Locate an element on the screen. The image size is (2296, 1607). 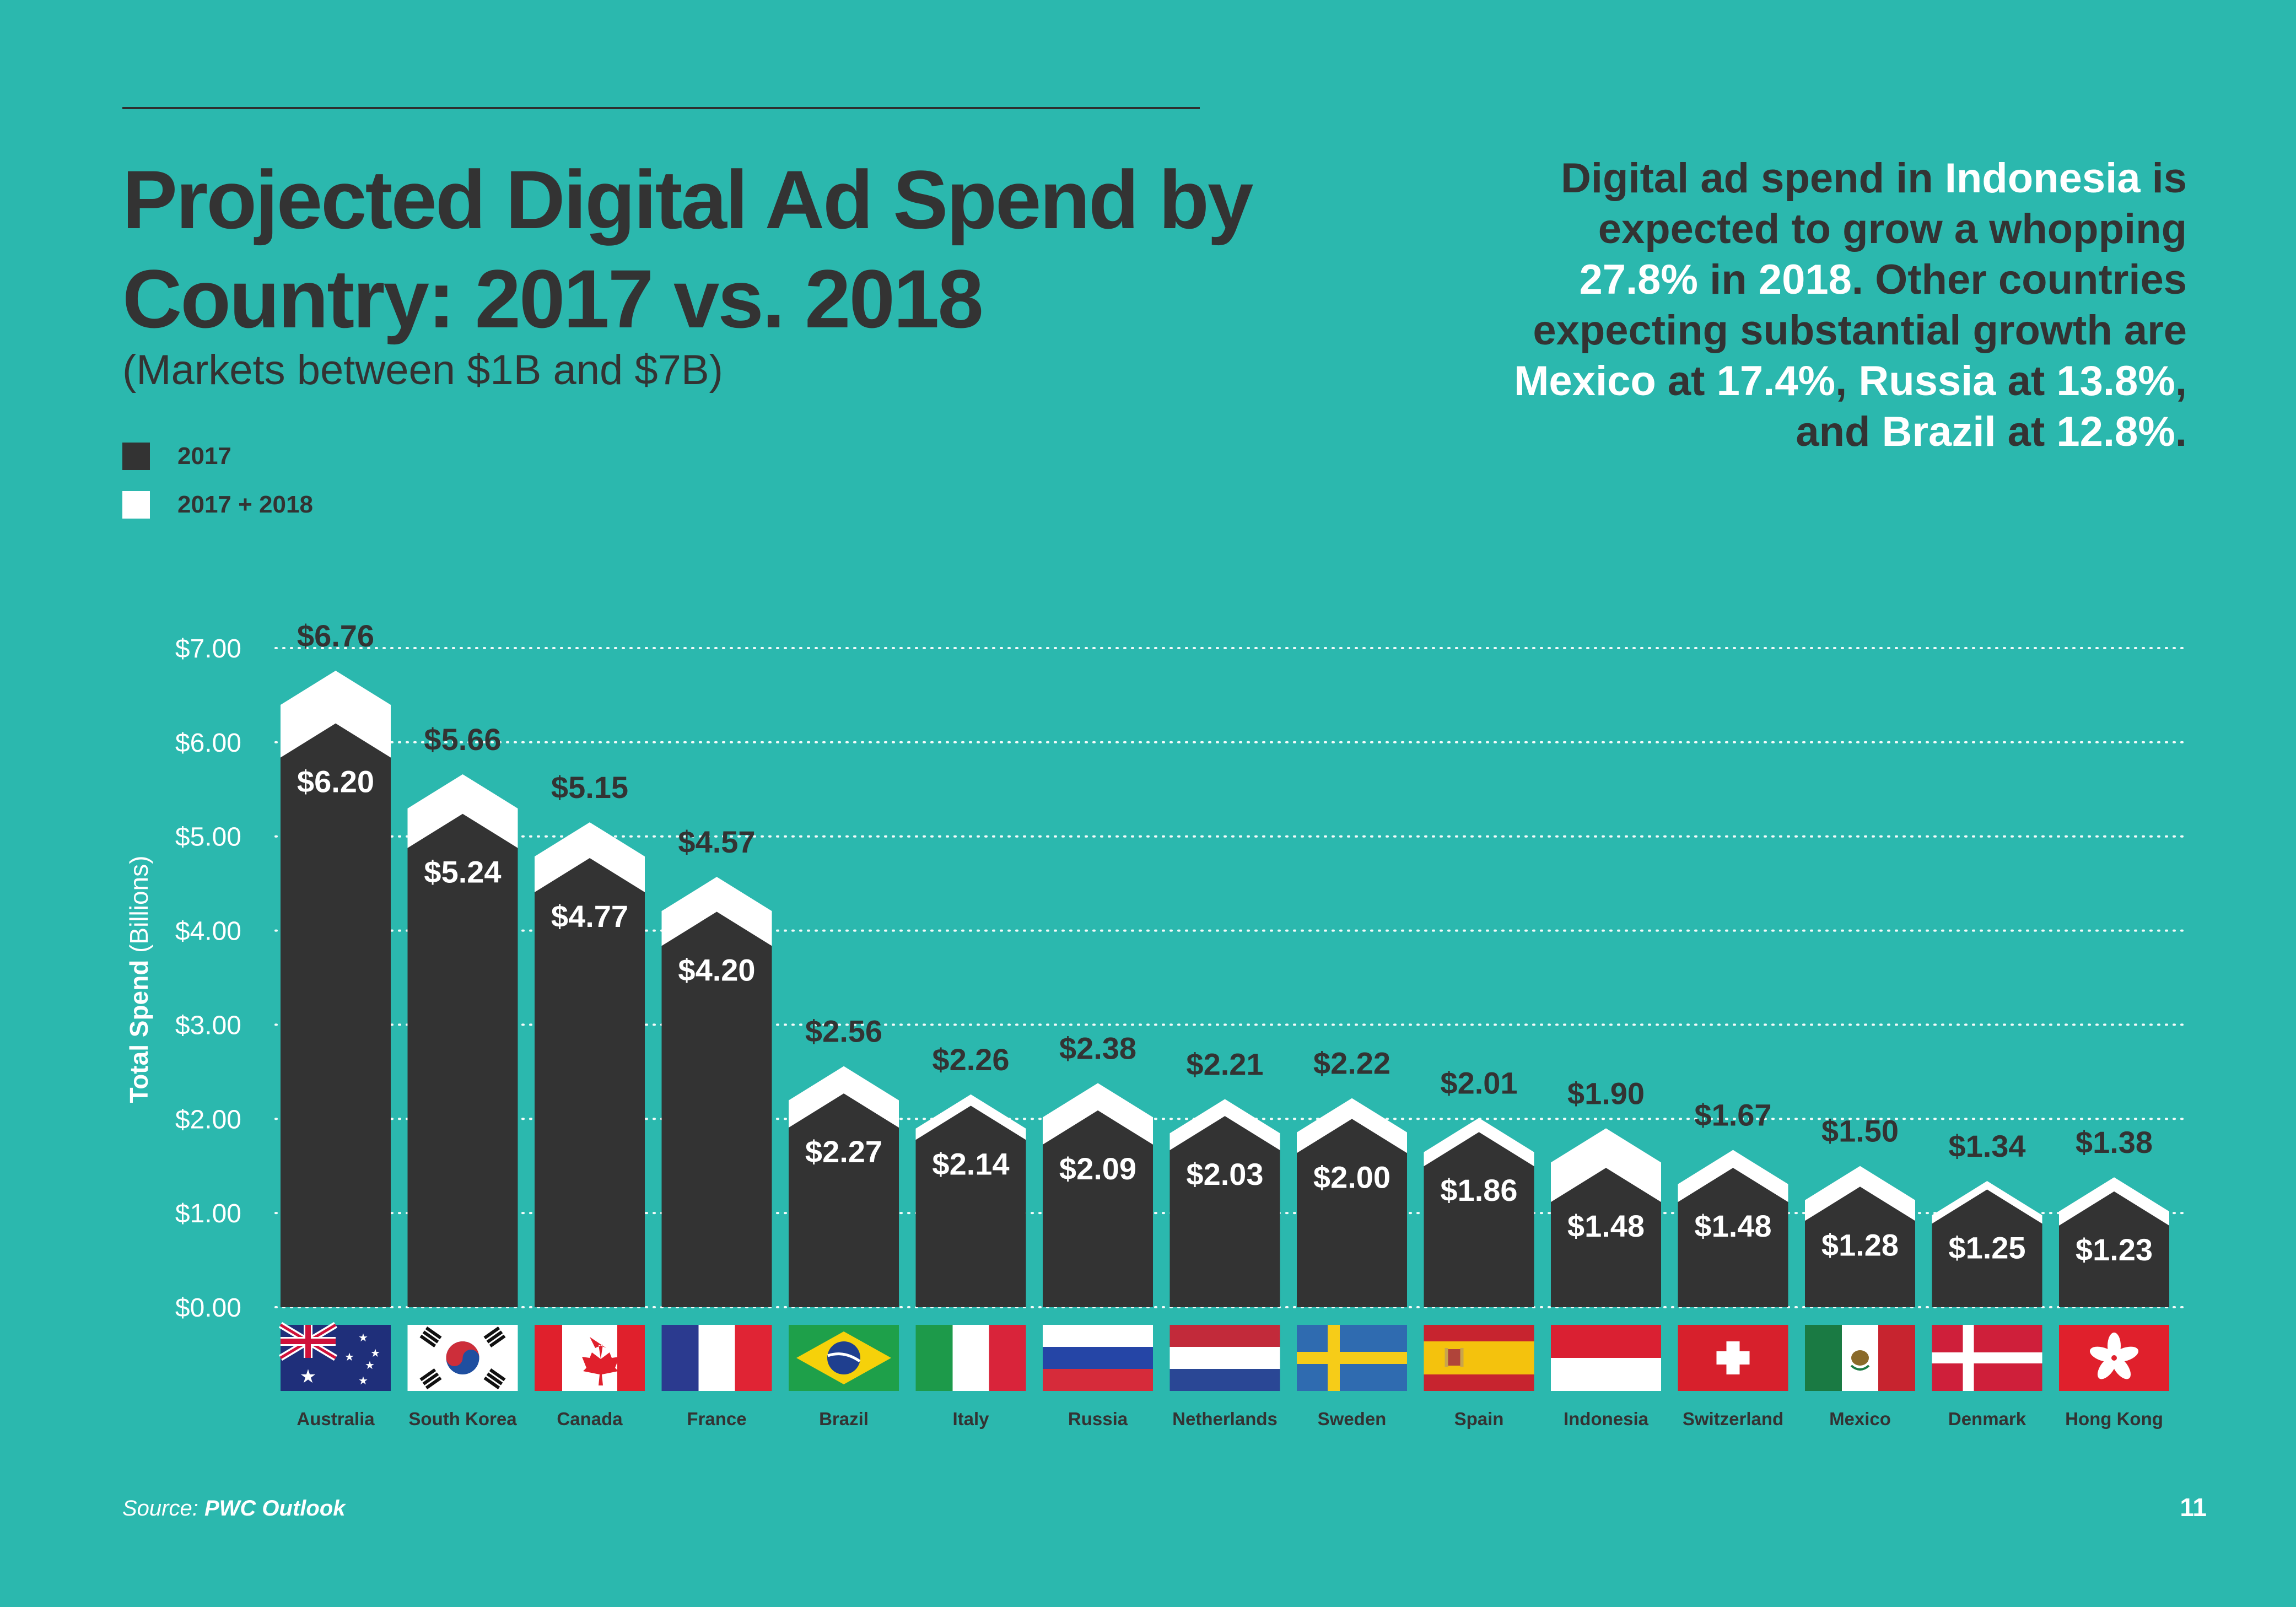
blurb-highlight: 13.8% is located at coordinates (2115, 381).